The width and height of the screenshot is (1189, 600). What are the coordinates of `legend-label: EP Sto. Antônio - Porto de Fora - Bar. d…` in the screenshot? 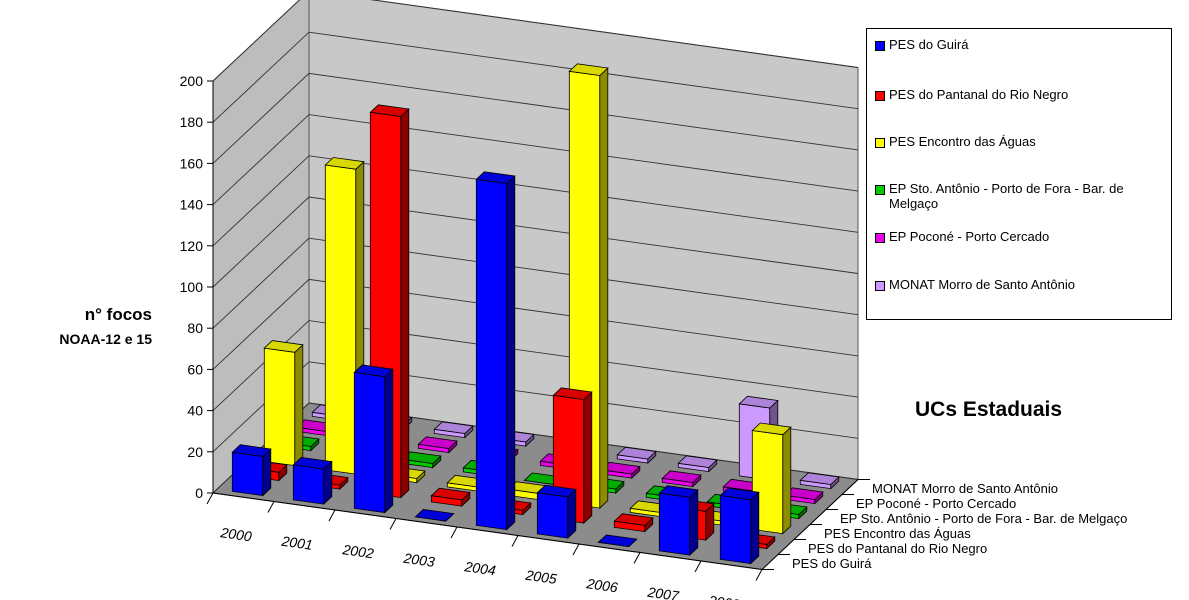 It's located at (1006, 196).